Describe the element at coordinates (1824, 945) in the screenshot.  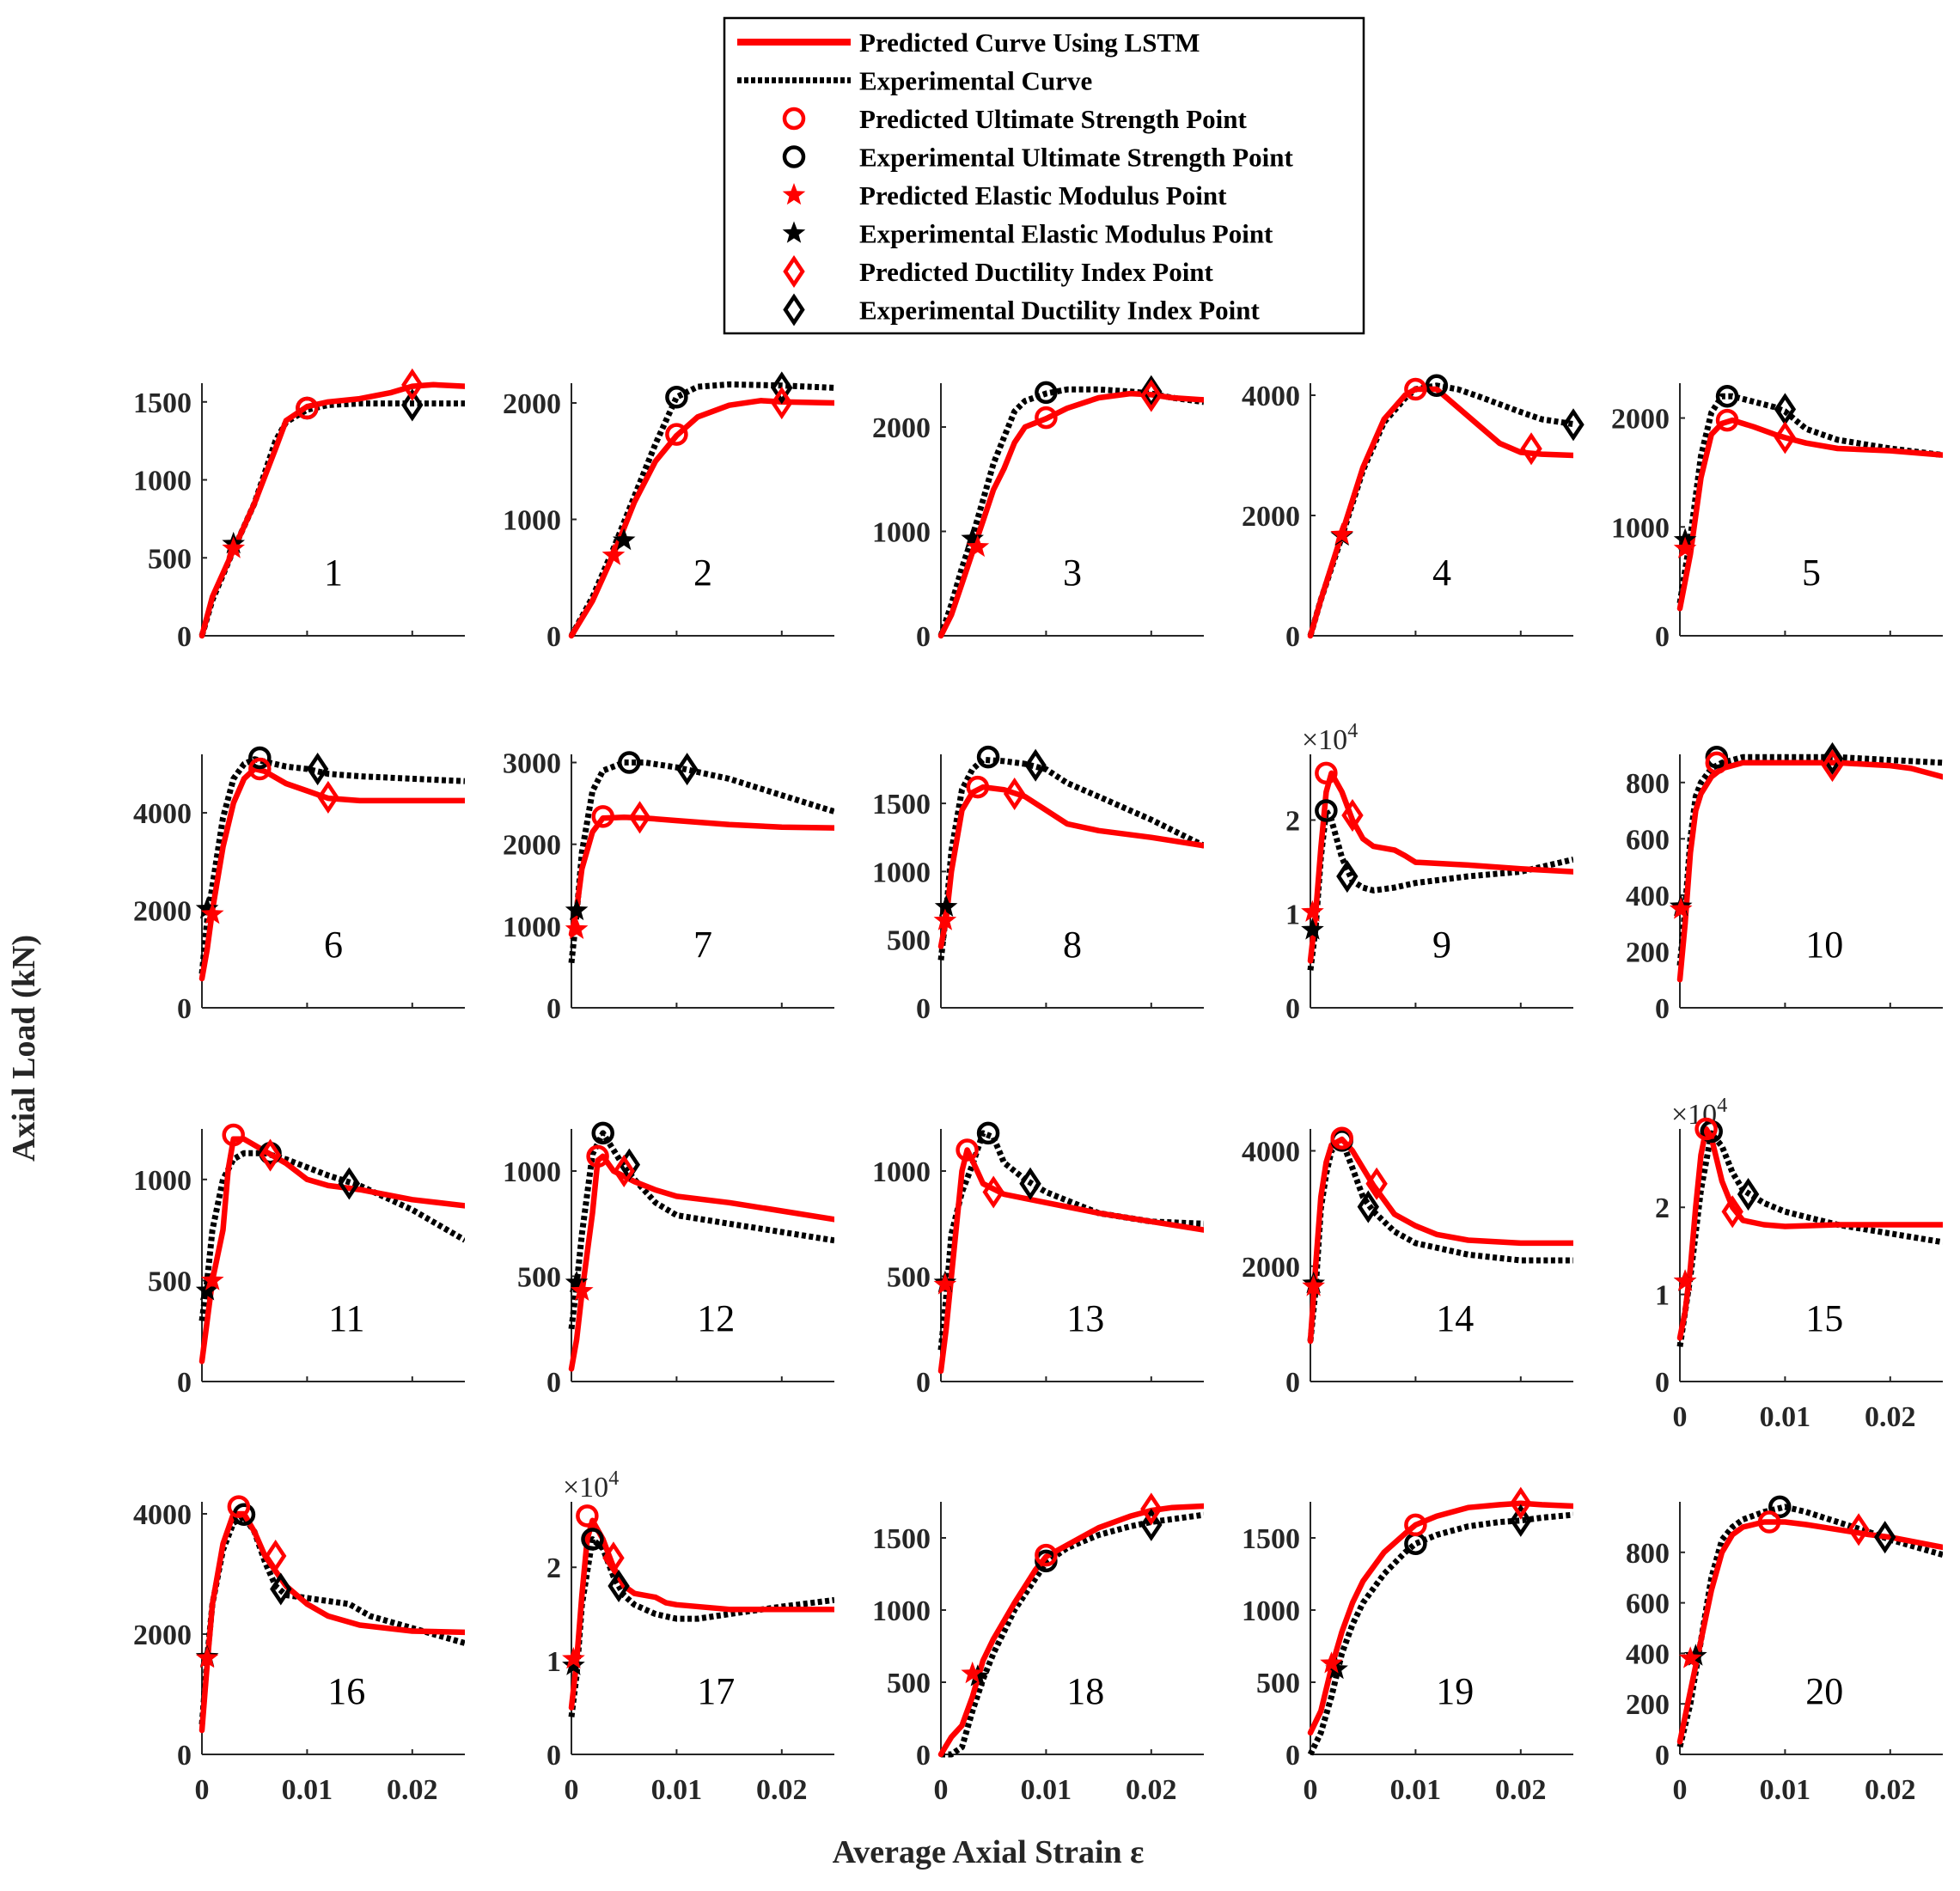
I see `panel-number: 10` at that location.